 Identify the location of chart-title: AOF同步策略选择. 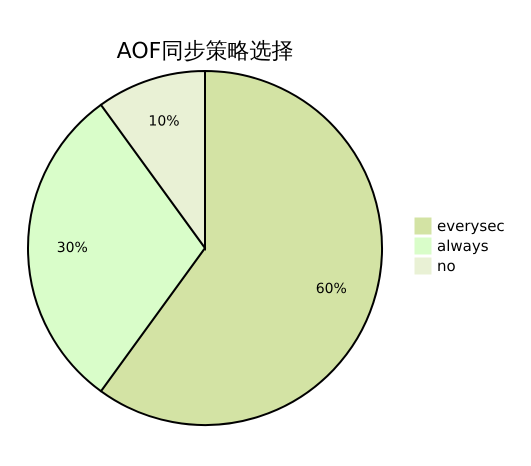
(205, 51).